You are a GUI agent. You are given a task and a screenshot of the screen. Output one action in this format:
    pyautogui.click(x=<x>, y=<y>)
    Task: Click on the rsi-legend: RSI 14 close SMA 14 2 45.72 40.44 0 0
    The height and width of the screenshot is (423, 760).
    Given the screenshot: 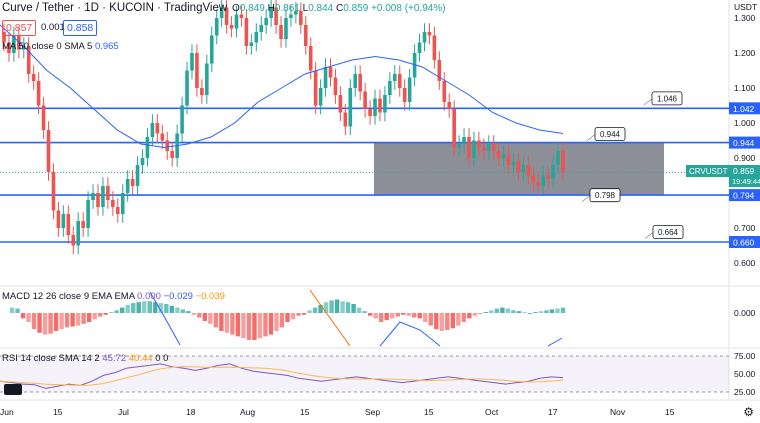 What is the action you would take?
    pyautogui.click(x=85, y=358)
    